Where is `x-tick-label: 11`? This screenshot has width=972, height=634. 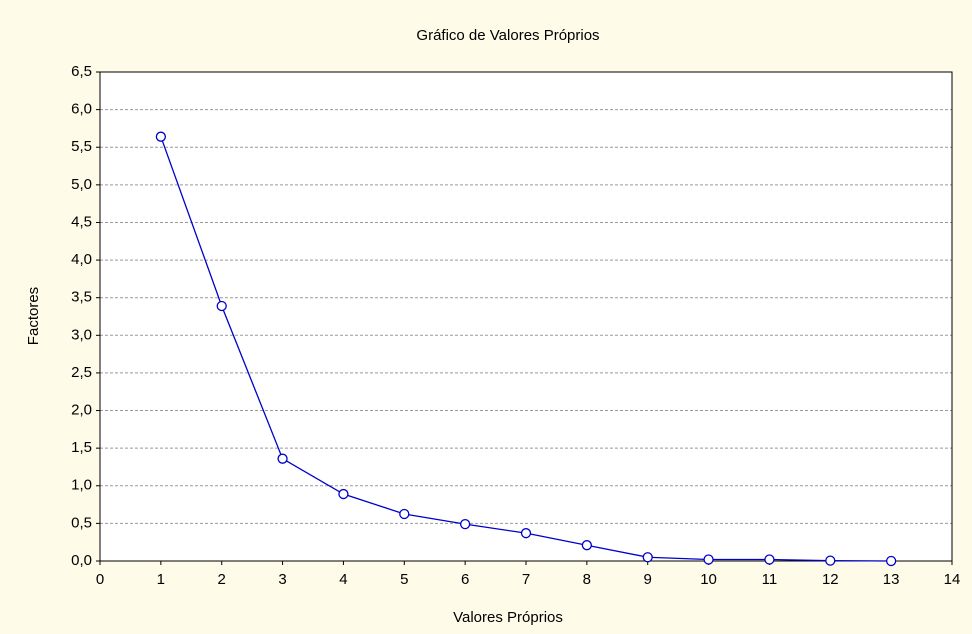 x-tick-label: 11 is located at coordinates (770, 579).